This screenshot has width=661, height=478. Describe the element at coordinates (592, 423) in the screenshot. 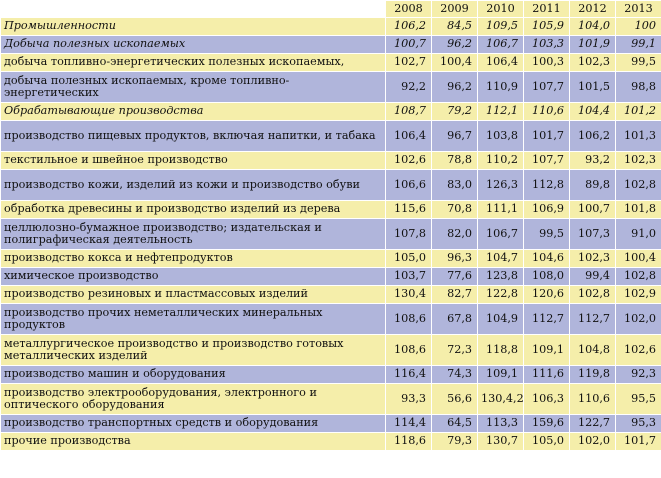

I see `value-cell-2012: 122,7` at that location.